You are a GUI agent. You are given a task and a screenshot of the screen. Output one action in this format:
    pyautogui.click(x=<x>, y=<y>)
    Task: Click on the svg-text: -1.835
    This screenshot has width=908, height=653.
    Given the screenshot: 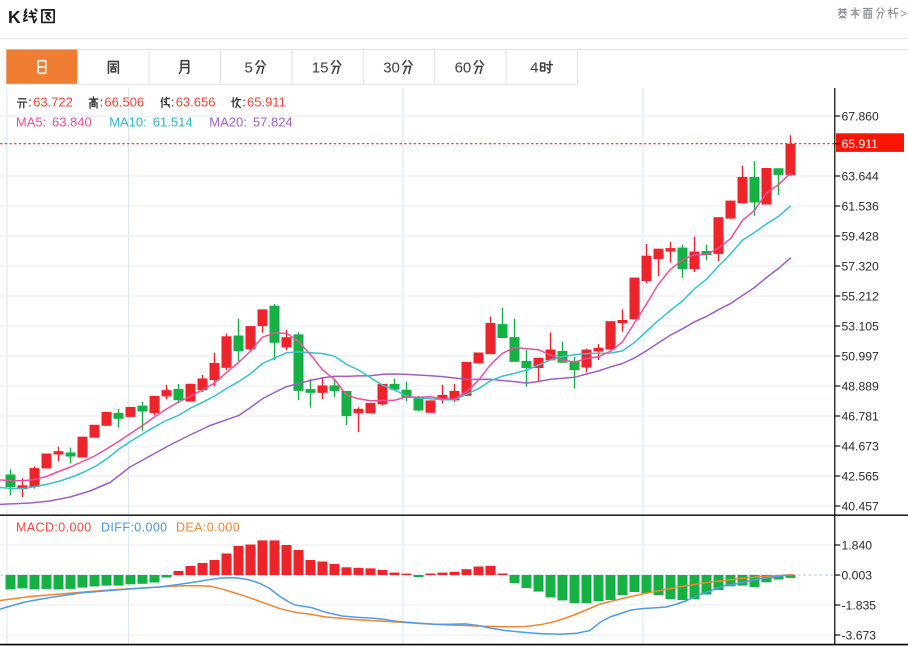 What is the action you would take?
    pyautogui.click(x=859, y=605)
    